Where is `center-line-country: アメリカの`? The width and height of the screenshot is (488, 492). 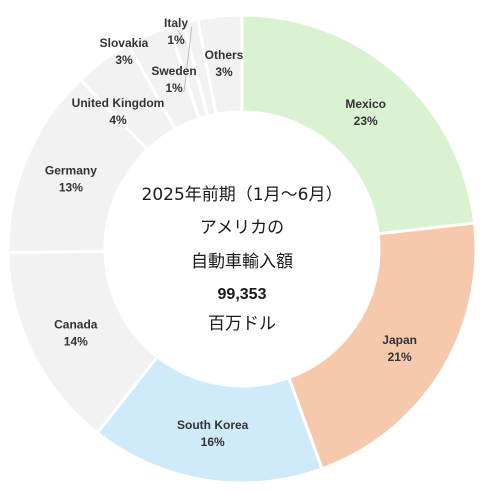 center-line-country: アメリカの is located at coordinates (242, 228).